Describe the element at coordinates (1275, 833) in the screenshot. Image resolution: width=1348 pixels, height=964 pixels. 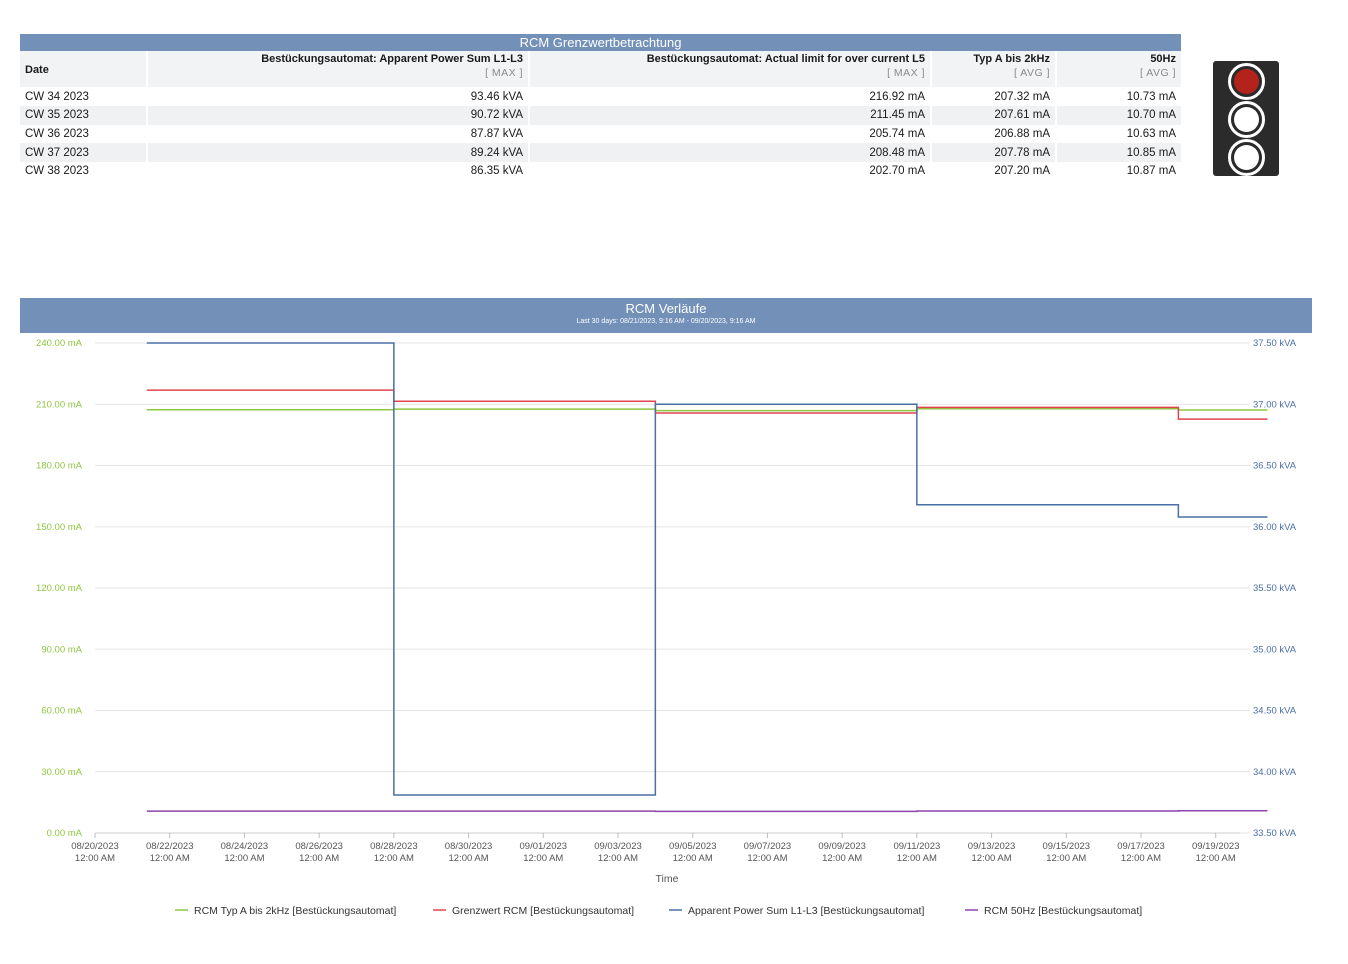
I see `y-right-tick-label: 33.50 kVA` at that location.